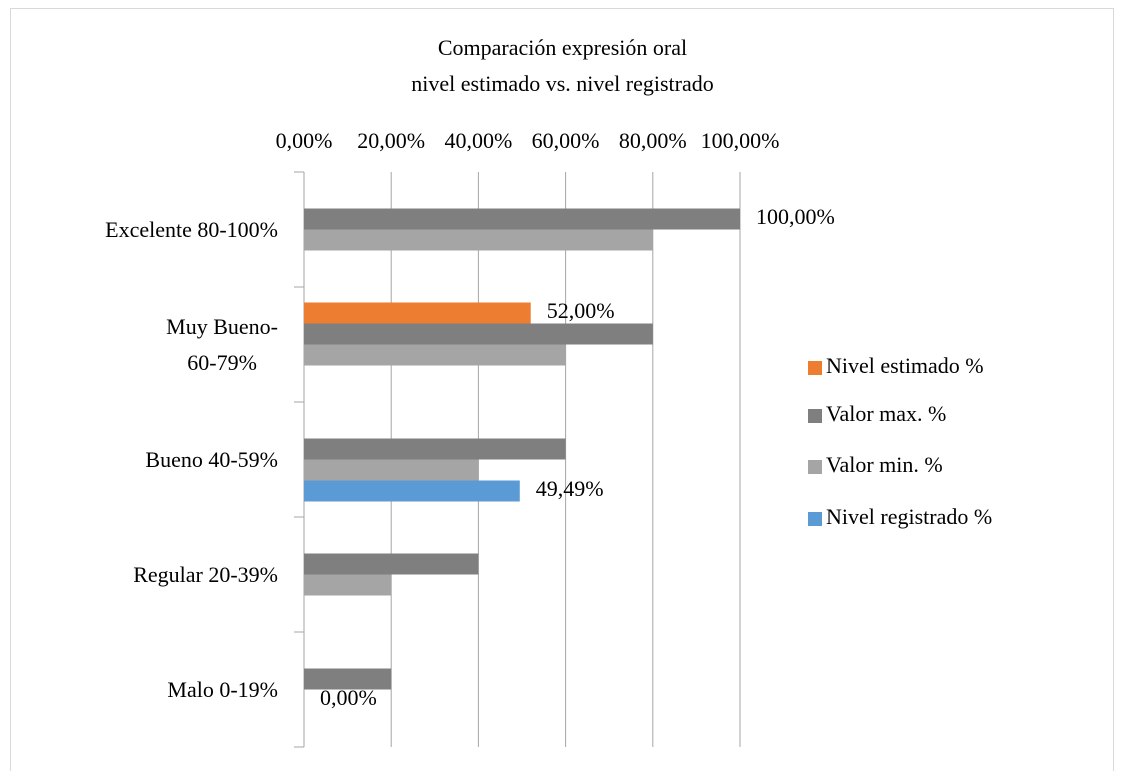 The height and width of the screenshot is (771, 1125). I want to click on x-tick-label: 40,00%, so click(478, 140).